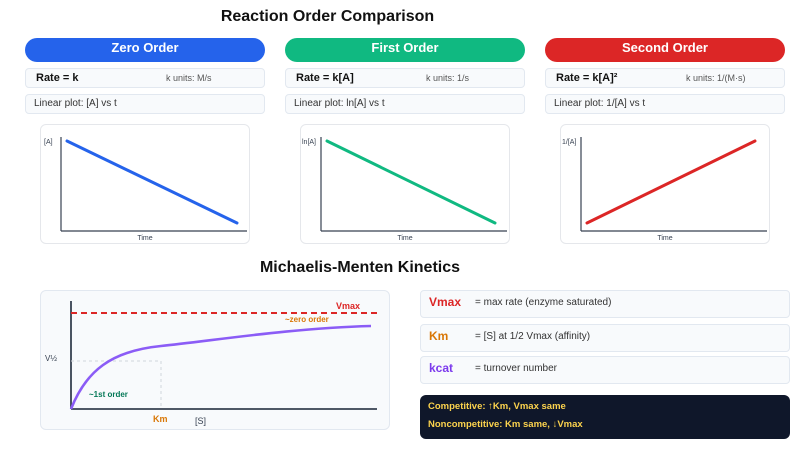  I want to click on substrate-axis-label: [S], so click(200, 421).